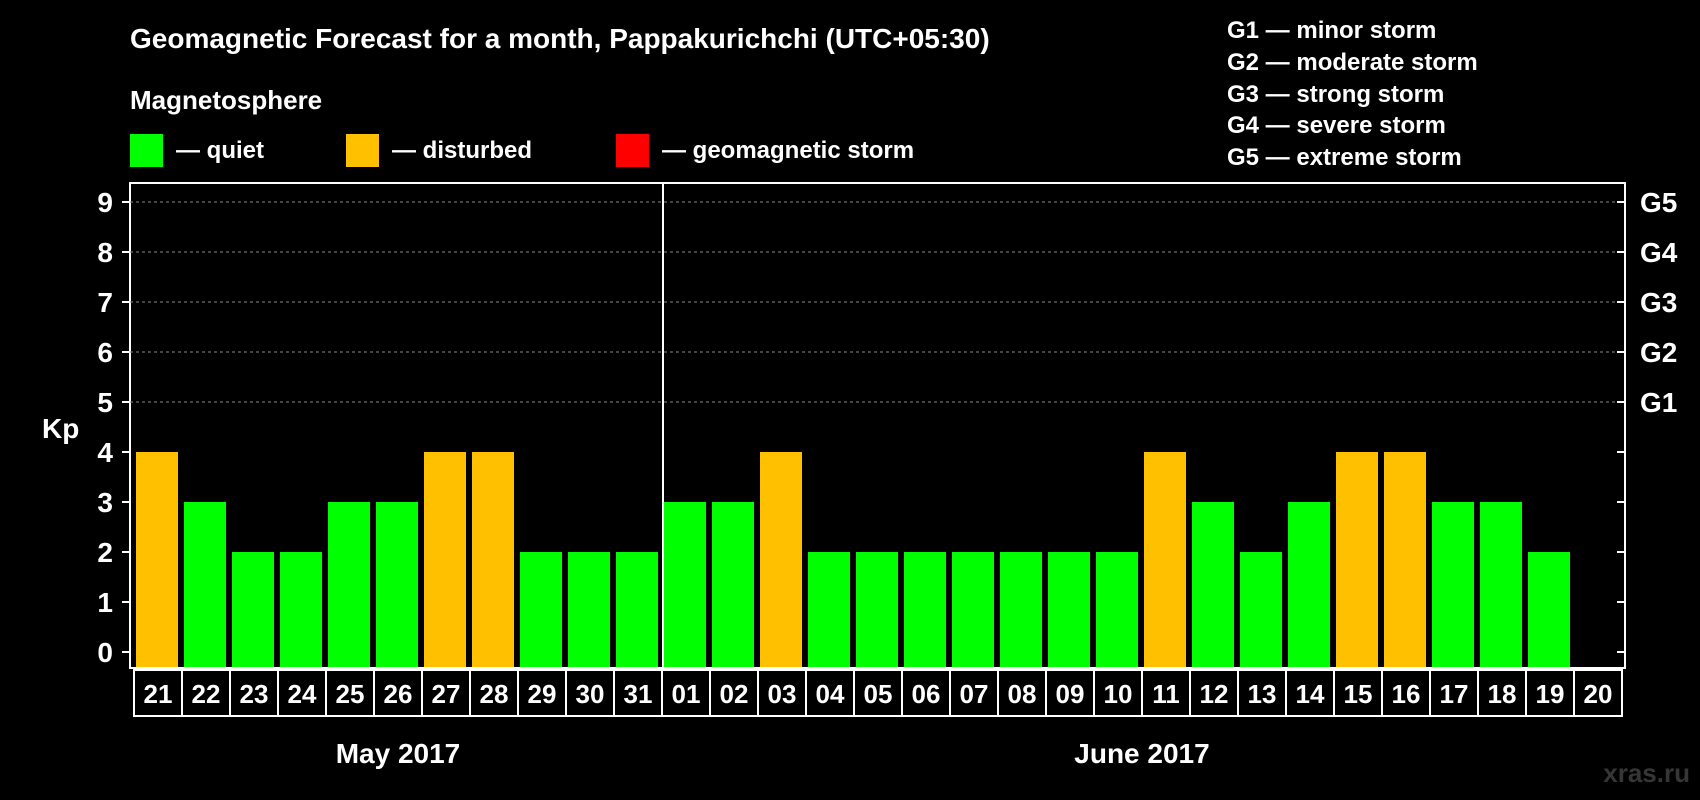 The image size is (1700, 800). What do you see at coordinates (158, 694) in the screenshot?
I see `x-tick-label: 21` at bounding box center [158, 694].